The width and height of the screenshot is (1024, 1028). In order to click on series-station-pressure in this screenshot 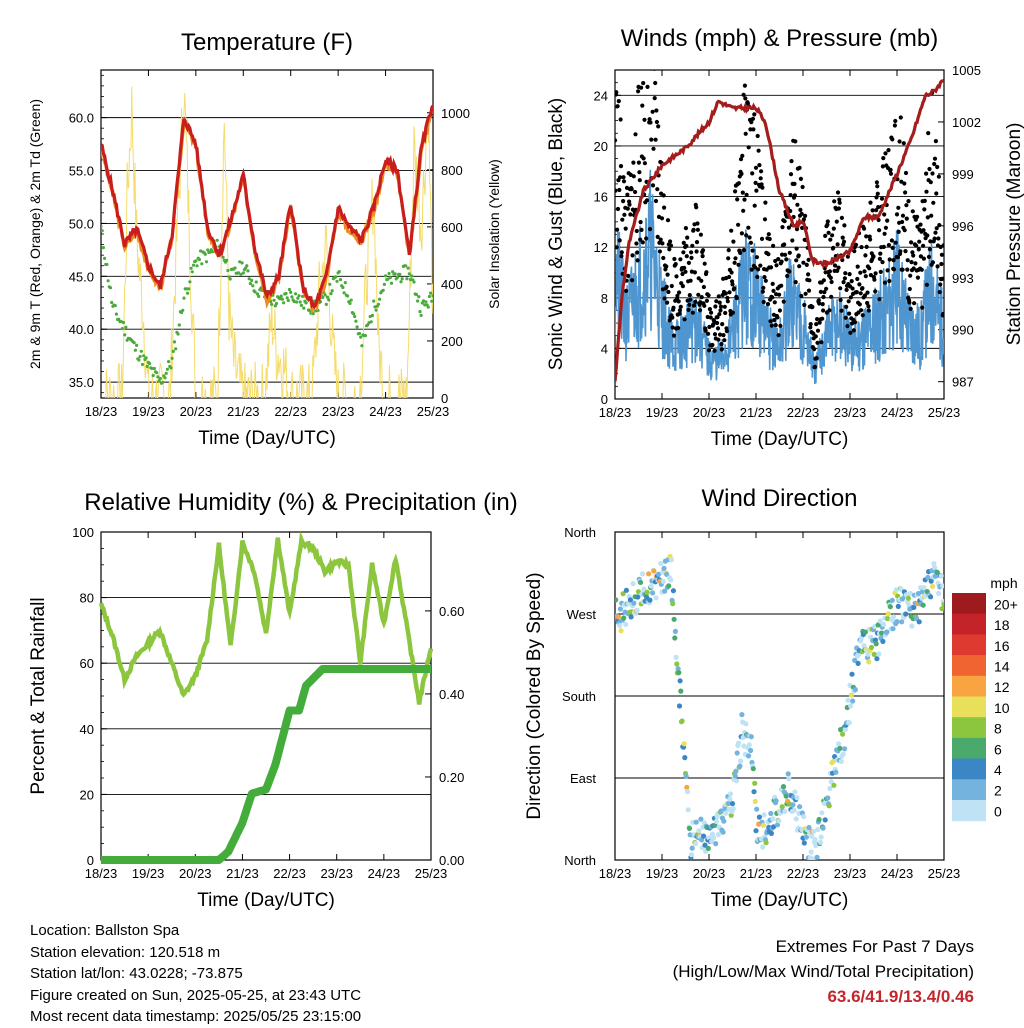, I will do `click(779, 230)`.